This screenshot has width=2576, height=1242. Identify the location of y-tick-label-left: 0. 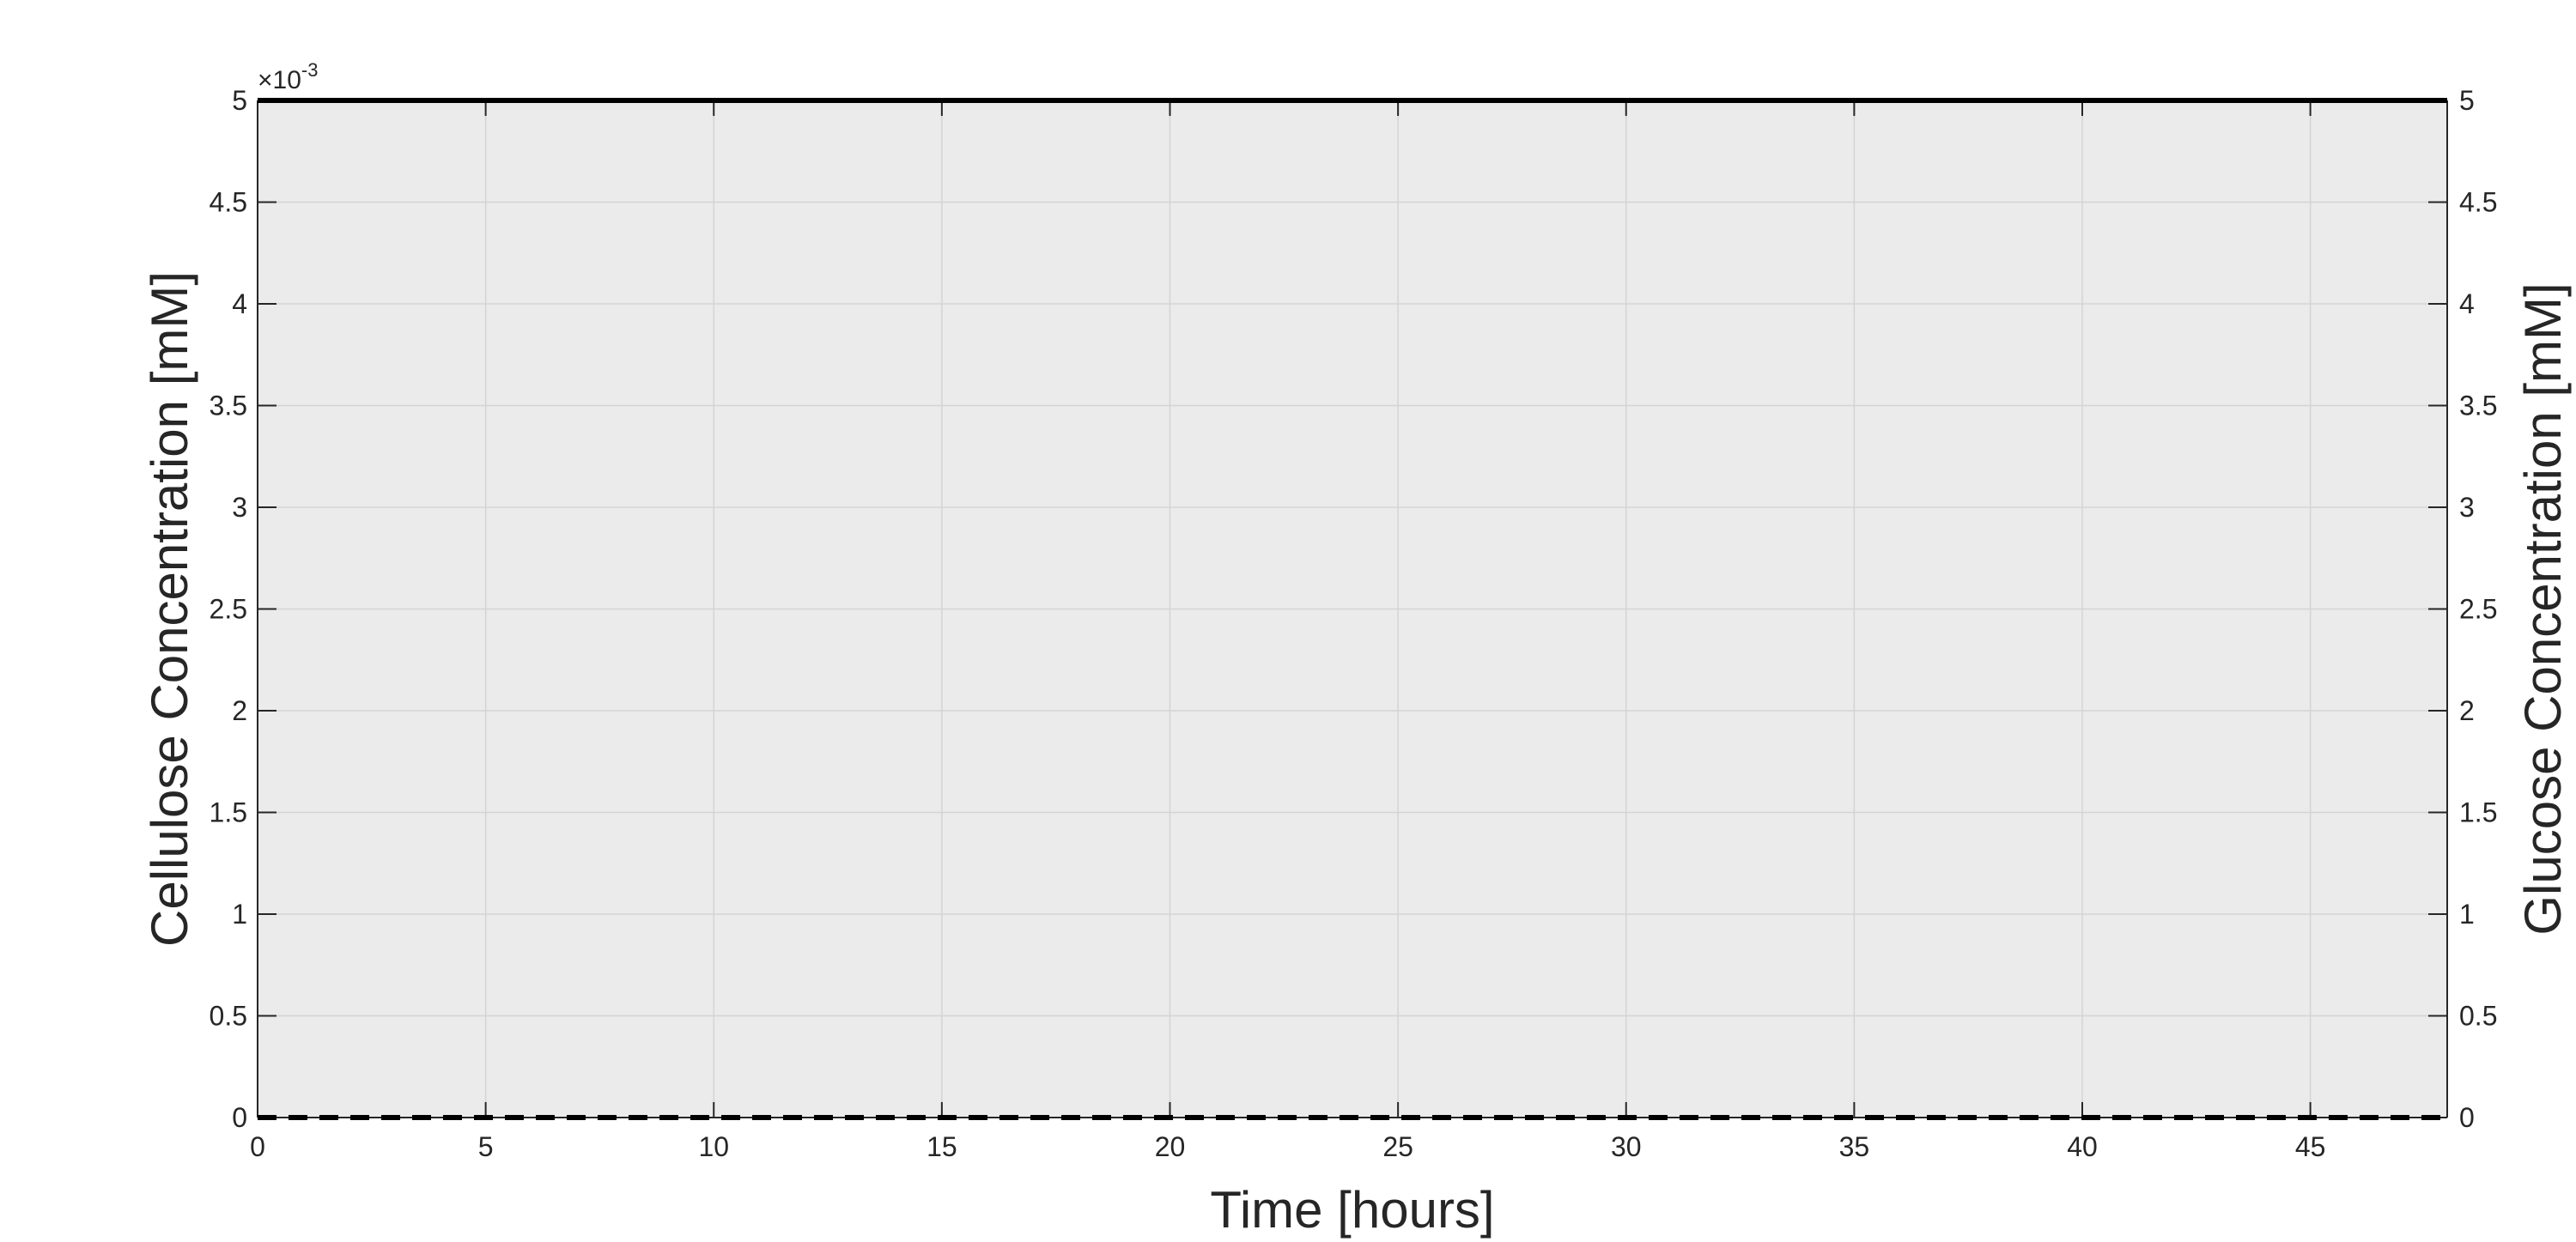
(240, 1117).